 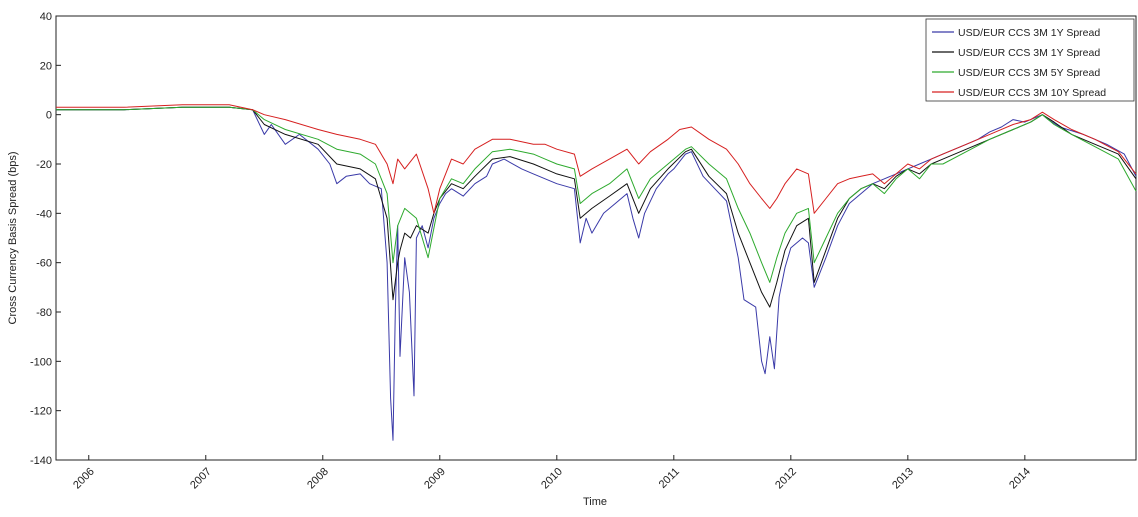 What do you see at coordinates (903, 479) in the screenshot?
I see `x-tick-label: 2013` at bounding box center [903, 479].